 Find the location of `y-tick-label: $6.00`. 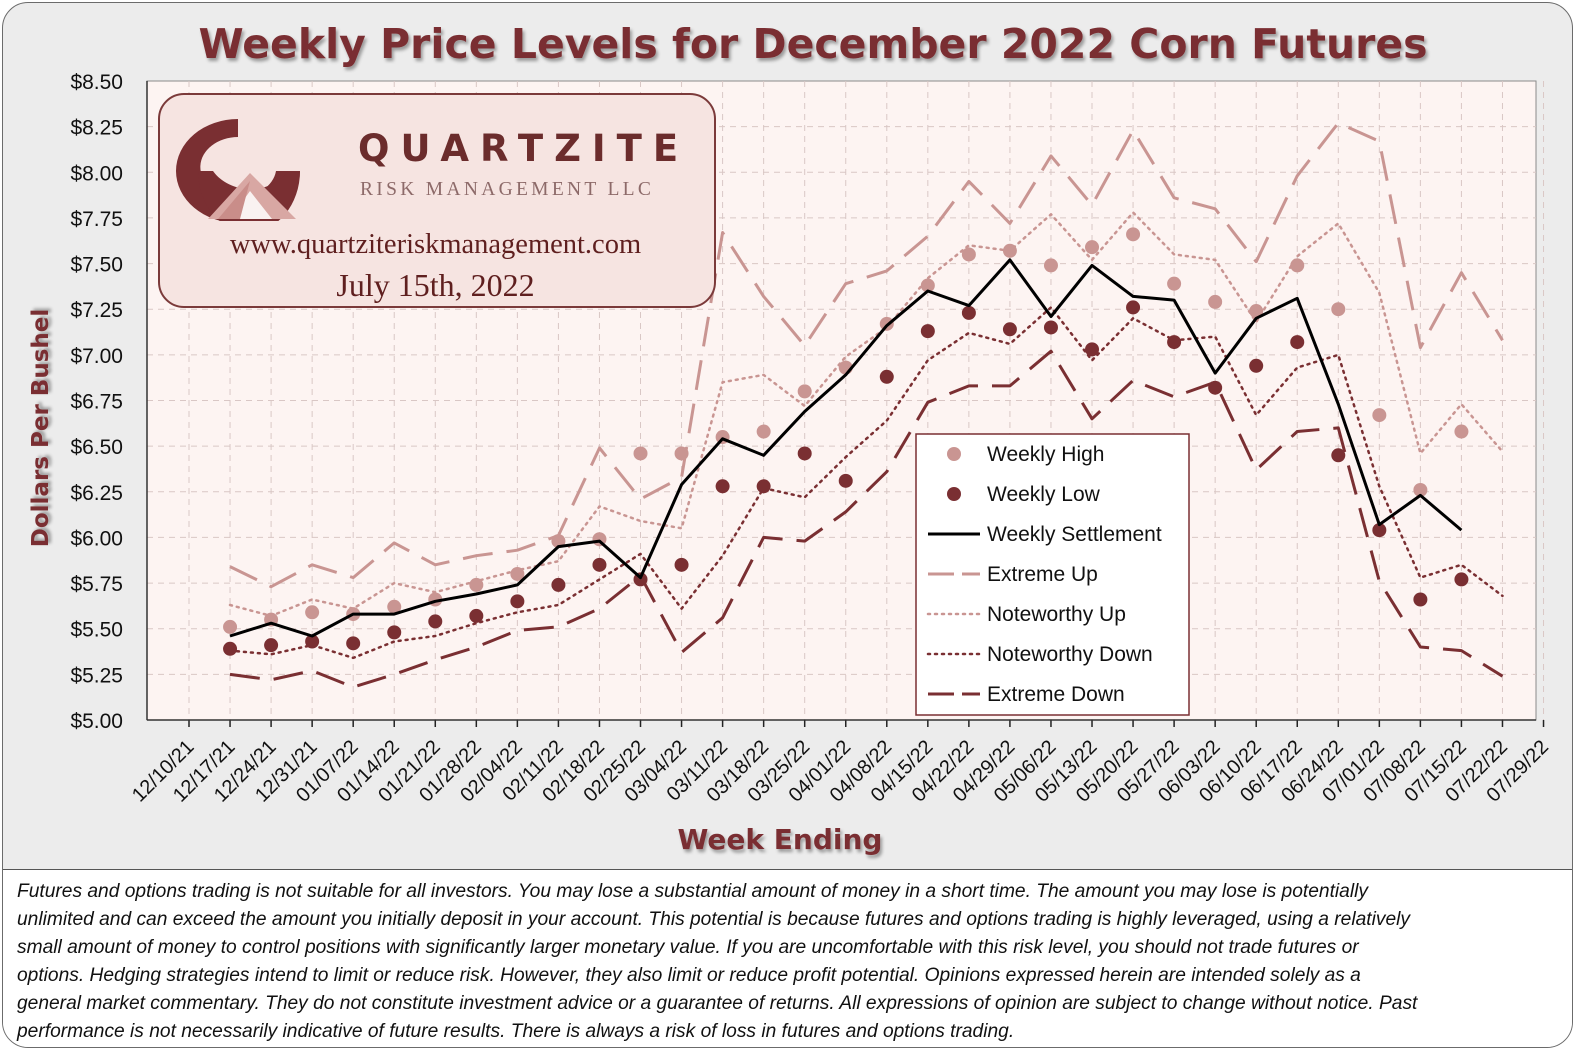

y-tick-label: $6.00 is located at coordinates (96, 538).